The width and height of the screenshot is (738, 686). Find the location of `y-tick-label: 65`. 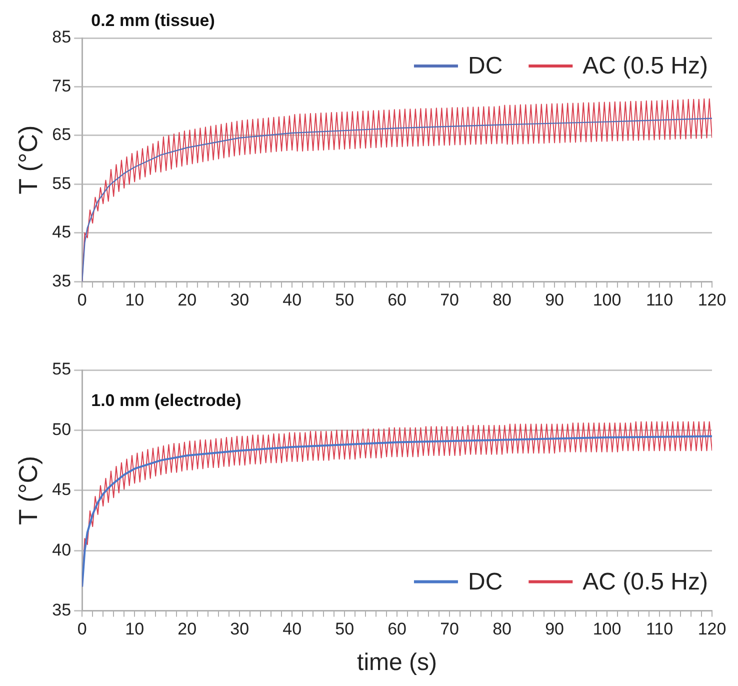

y-tick-label: 65 is located at coordinates (62, 134).